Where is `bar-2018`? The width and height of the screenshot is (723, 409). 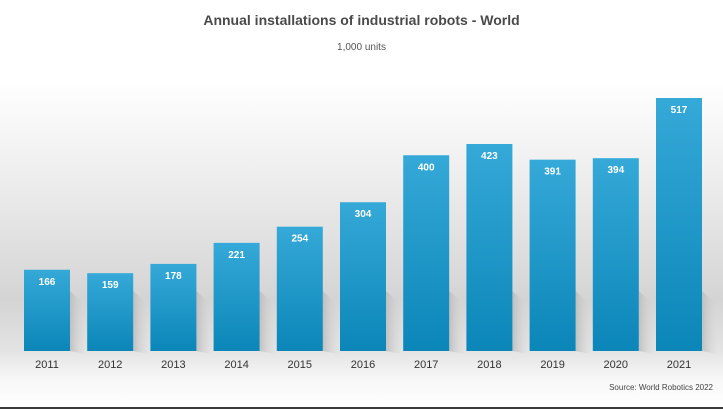 bar-2018 is located at coordinates (489, 247).